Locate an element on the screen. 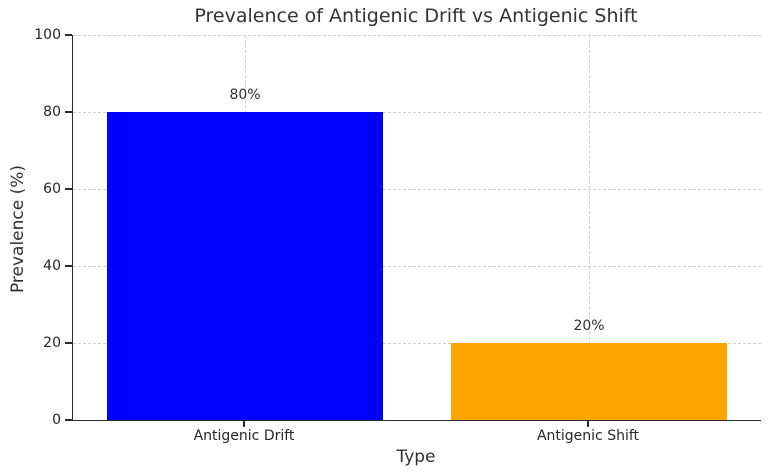 The image size is (768, 476). x-tick-mark-antigenic-shift is located at coordinates (588, 424).